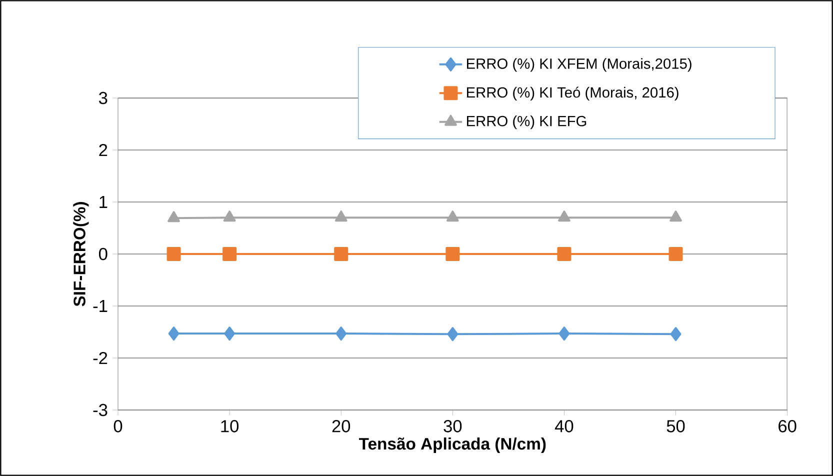 Image resolution: width=833 pixels, height=476 pixels. Describe the element at coordinates (453, 426) in the screenshot. I see `x-tick-label: 30` at that location.